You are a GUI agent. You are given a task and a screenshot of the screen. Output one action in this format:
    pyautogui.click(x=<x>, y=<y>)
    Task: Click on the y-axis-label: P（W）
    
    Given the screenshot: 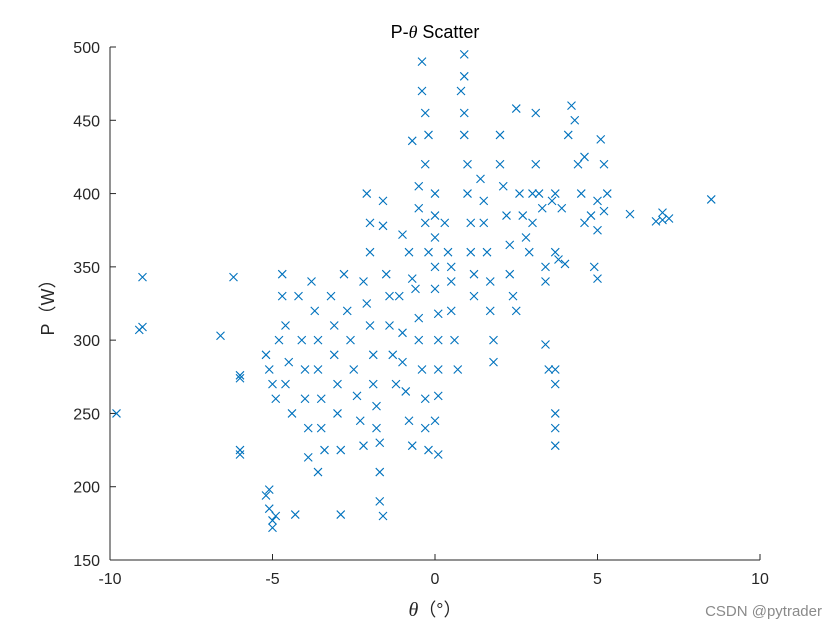 What is the action you would take?
    pyautogui.click(x=48, y=303)
    